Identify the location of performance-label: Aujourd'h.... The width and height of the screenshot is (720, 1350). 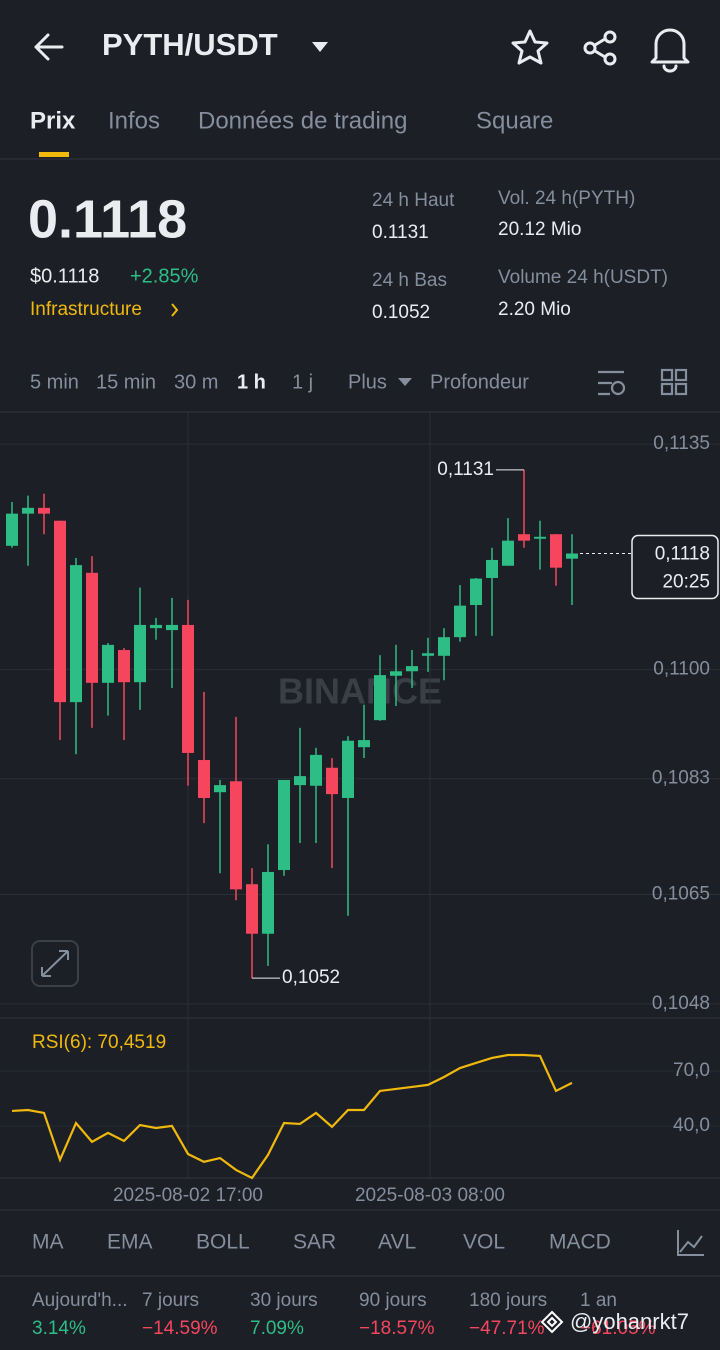
(80, 1300).